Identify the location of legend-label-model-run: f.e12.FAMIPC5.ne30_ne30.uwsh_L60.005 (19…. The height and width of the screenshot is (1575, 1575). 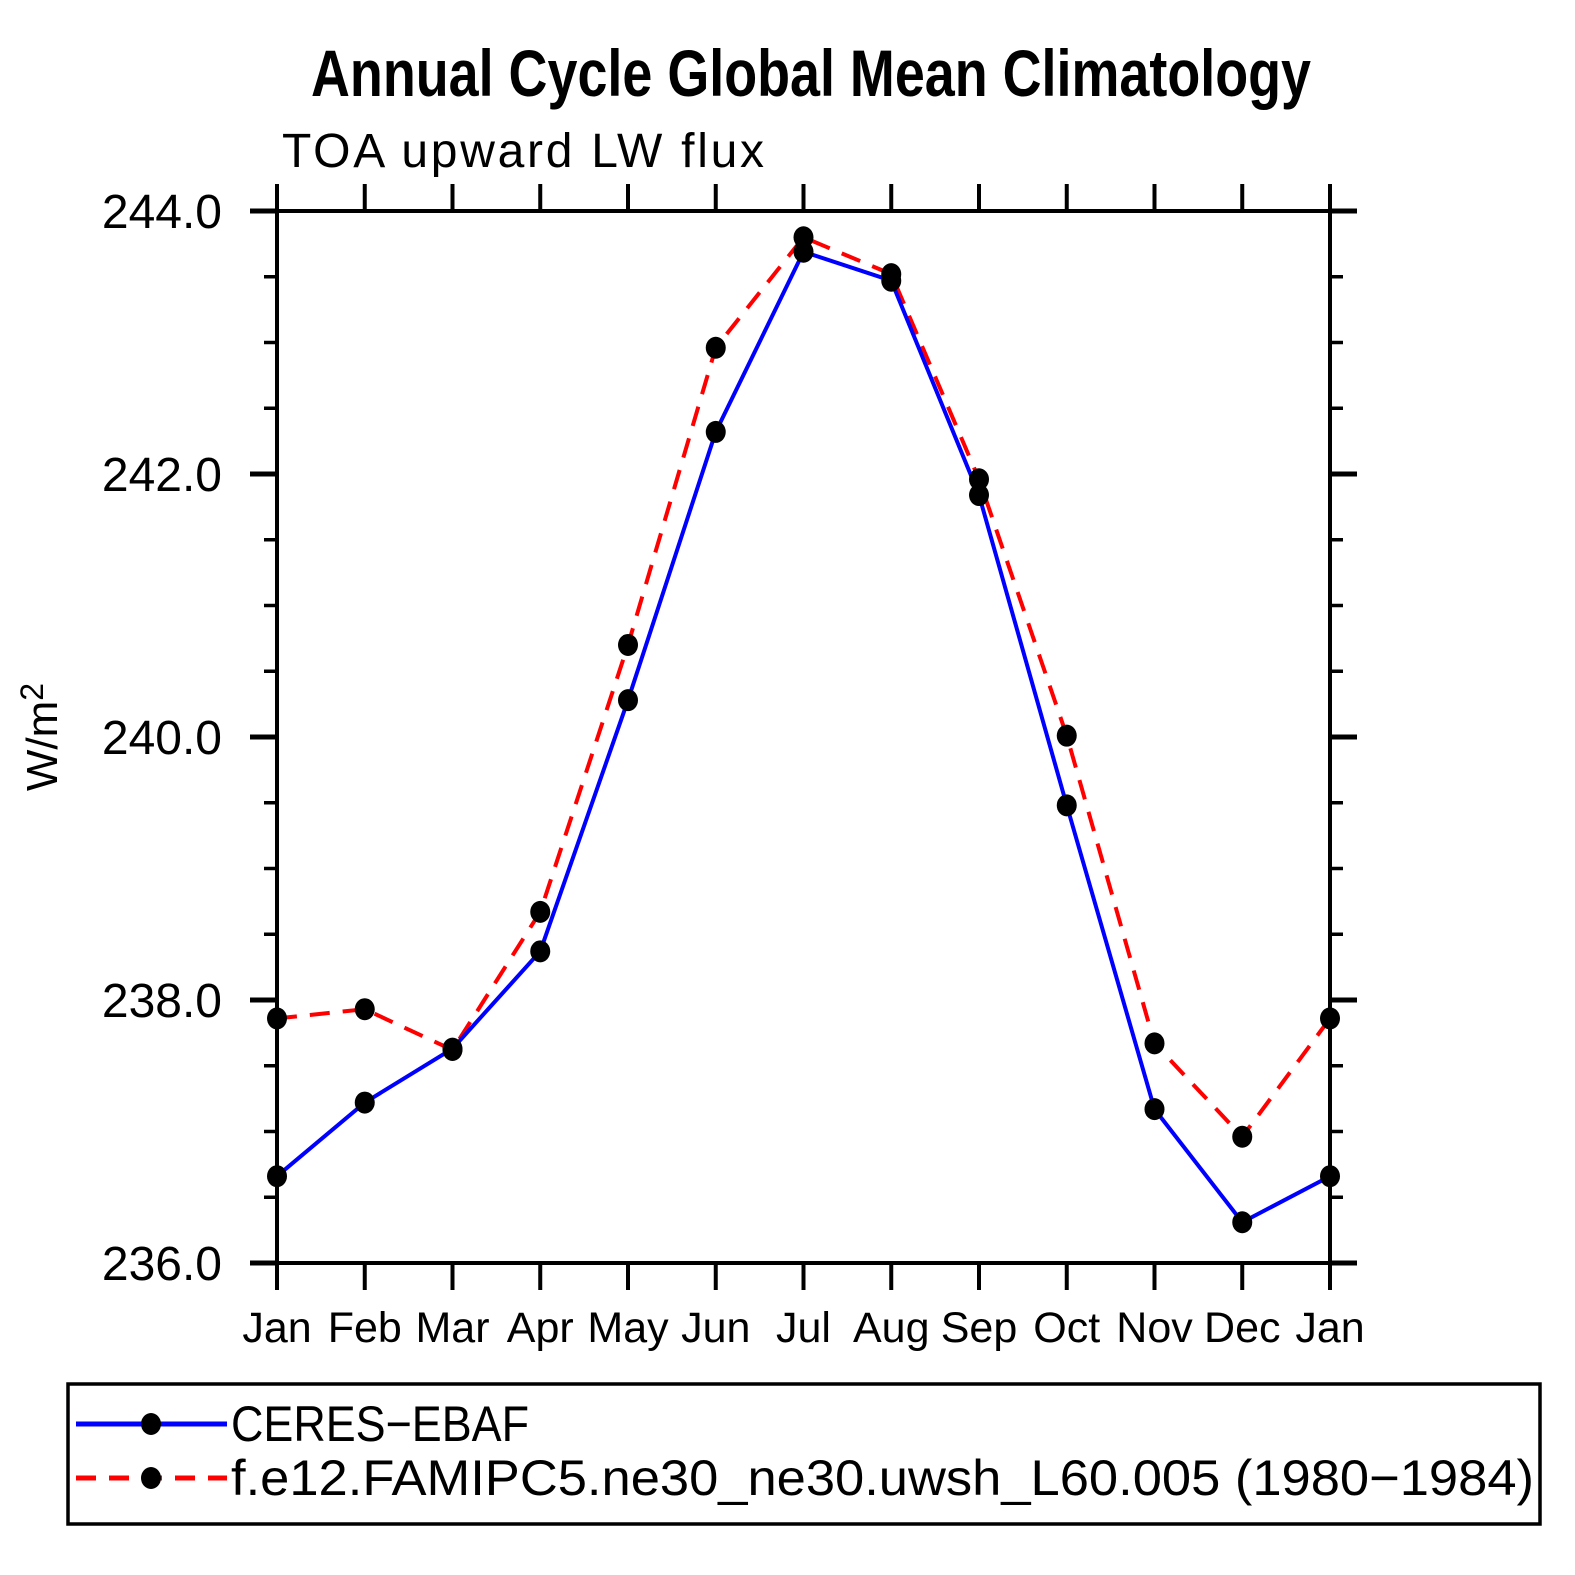
(882, 1478).